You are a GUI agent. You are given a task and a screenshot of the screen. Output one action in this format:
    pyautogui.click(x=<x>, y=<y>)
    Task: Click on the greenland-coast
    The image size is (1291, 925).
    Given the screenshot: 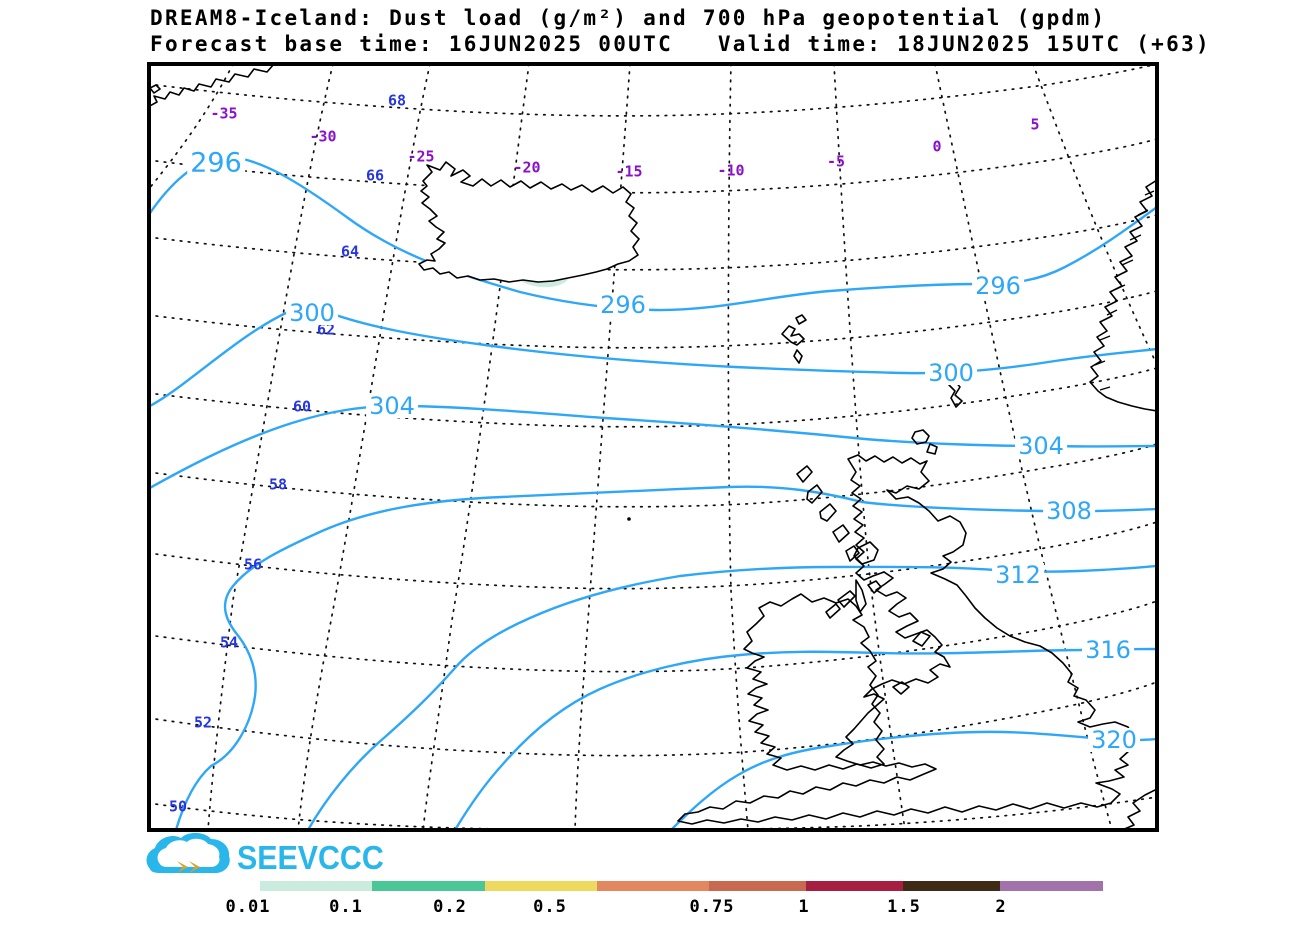 What is the action you would take?
    pyautogui.click(x=212, y=86)
    